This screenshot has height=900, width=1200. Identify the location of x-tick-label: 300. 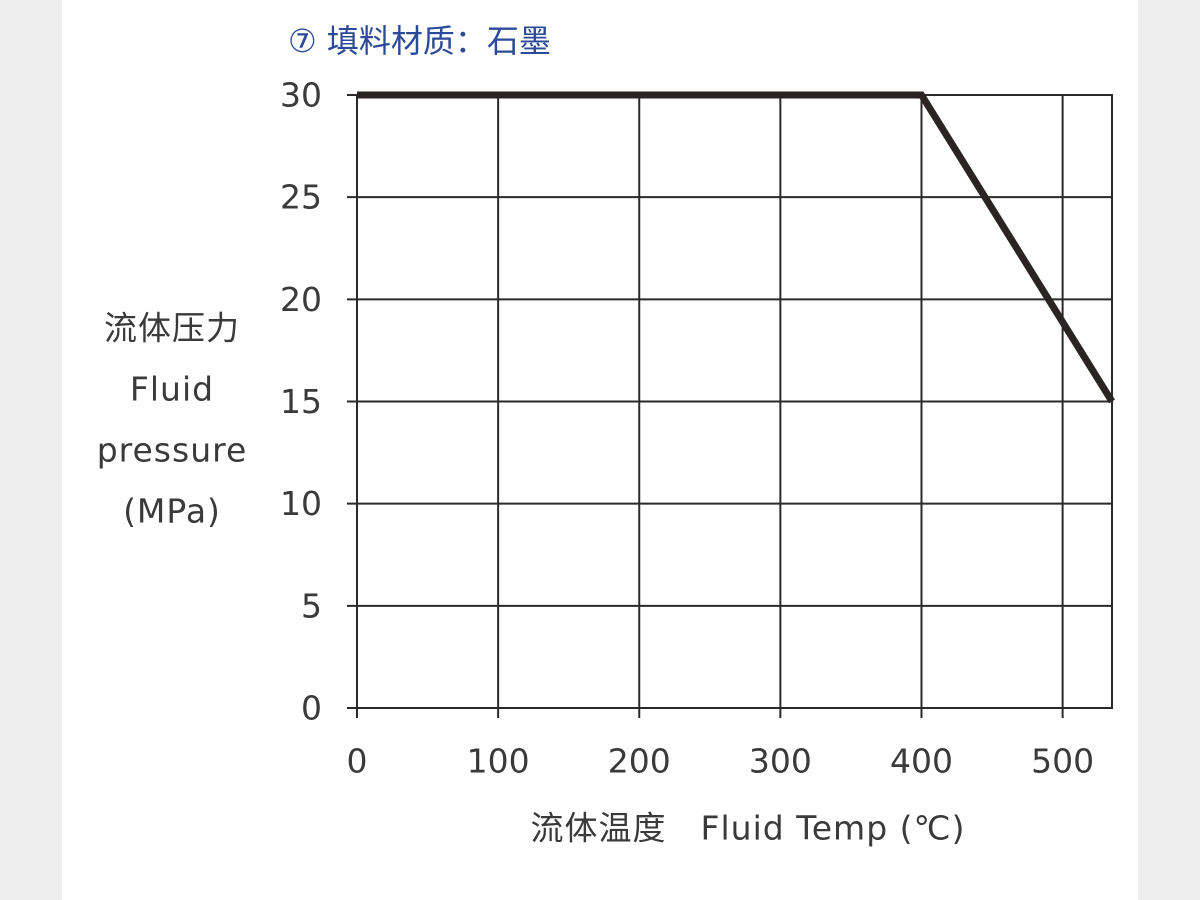
(780, 761).